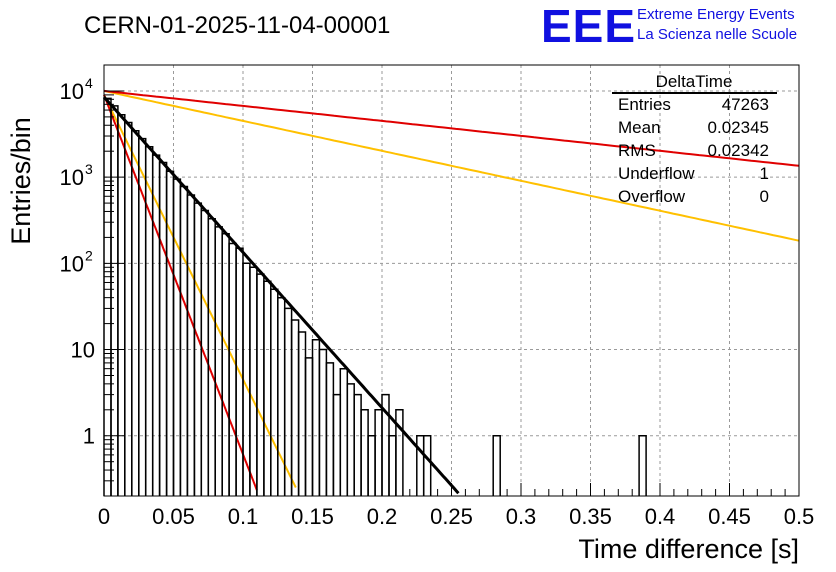  I want to click on stats-value: 0.02345, so click(738, 127).